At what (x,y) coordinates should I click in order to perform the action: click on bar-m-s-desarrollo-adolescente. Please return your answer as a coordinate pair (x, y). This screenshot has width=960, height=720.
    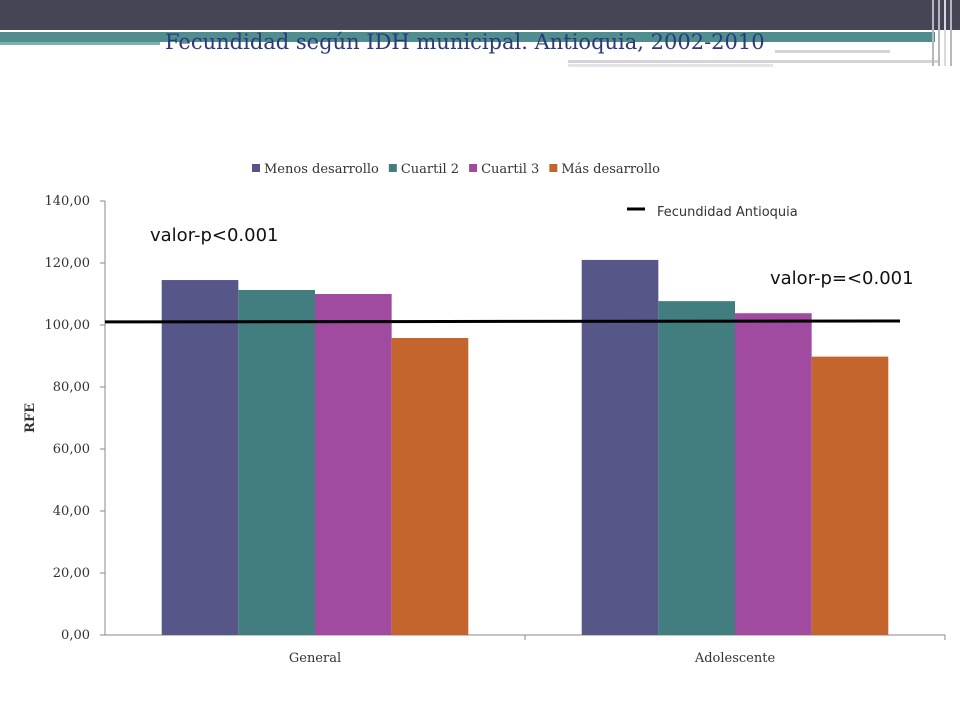
    Looking at the image, I should click on (850, 495).